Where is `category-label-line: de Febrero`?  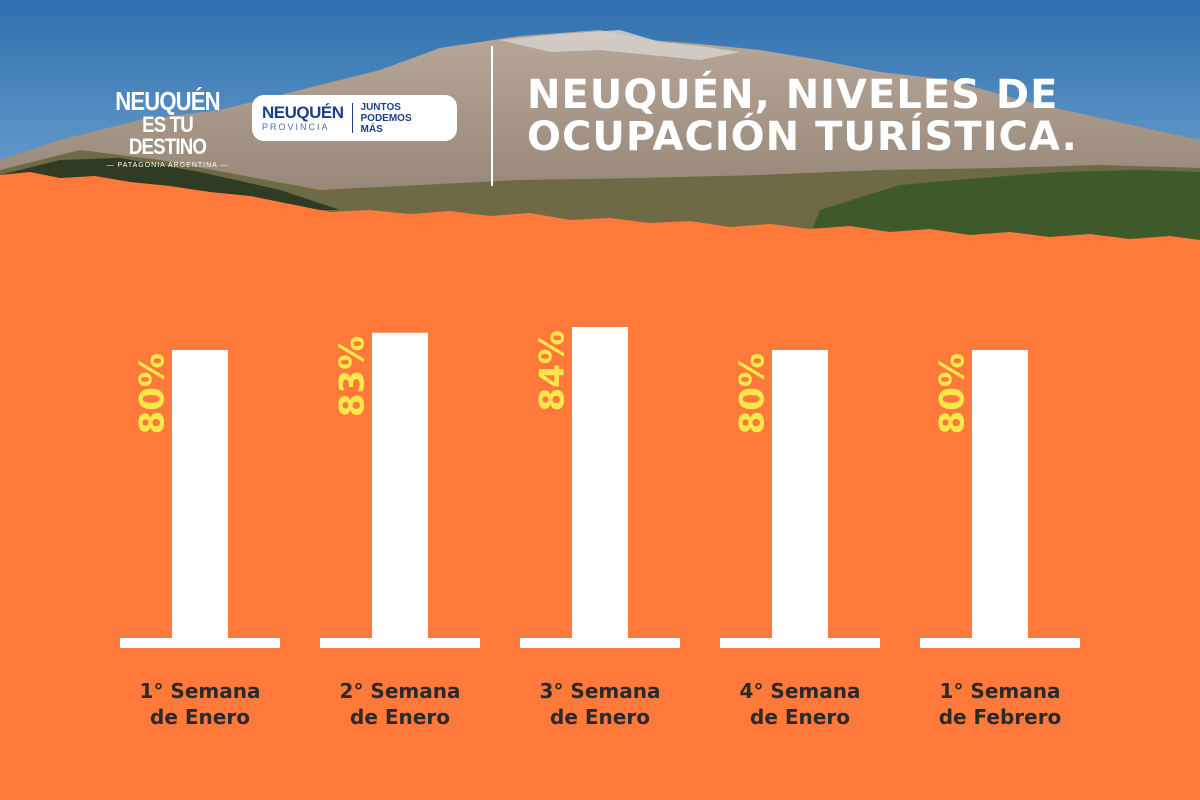
category-label-line: de Febrero is located at coordinates (1000, 717).